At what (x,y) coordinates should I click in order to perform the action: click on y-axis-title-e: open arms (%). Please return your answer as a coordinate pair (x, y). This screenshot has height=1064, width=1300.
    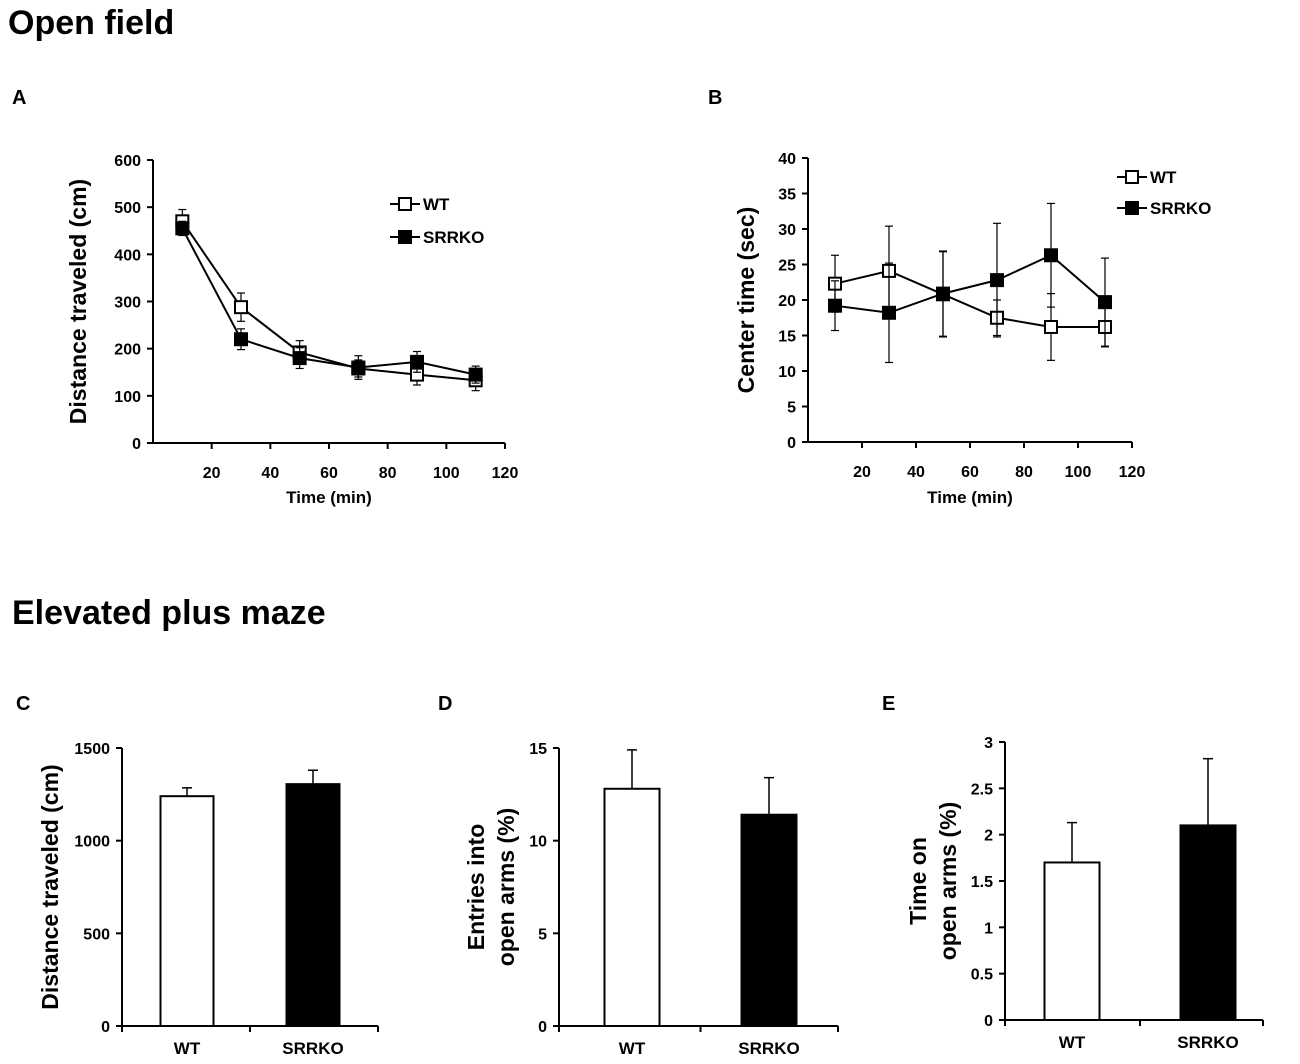
    Looking at the image, I should click on (948, 881).